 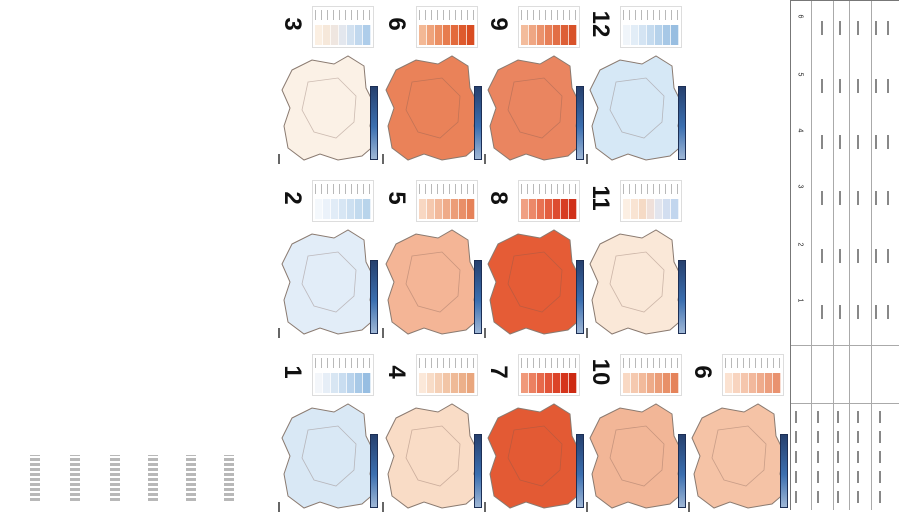 What do you see at coordinates (743, 439) in the screenshot?
I see `map-panel-13: 6` at bounding box center [743, 439].